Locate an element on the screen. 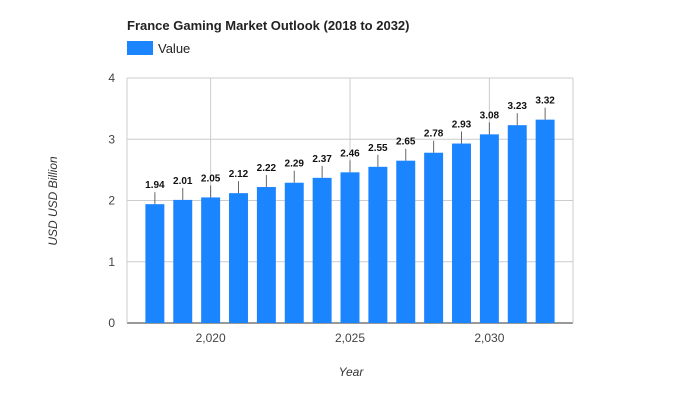 This screenshot has width=700, height=400. data-label: 3.08 is located at coordinates (490, 115).